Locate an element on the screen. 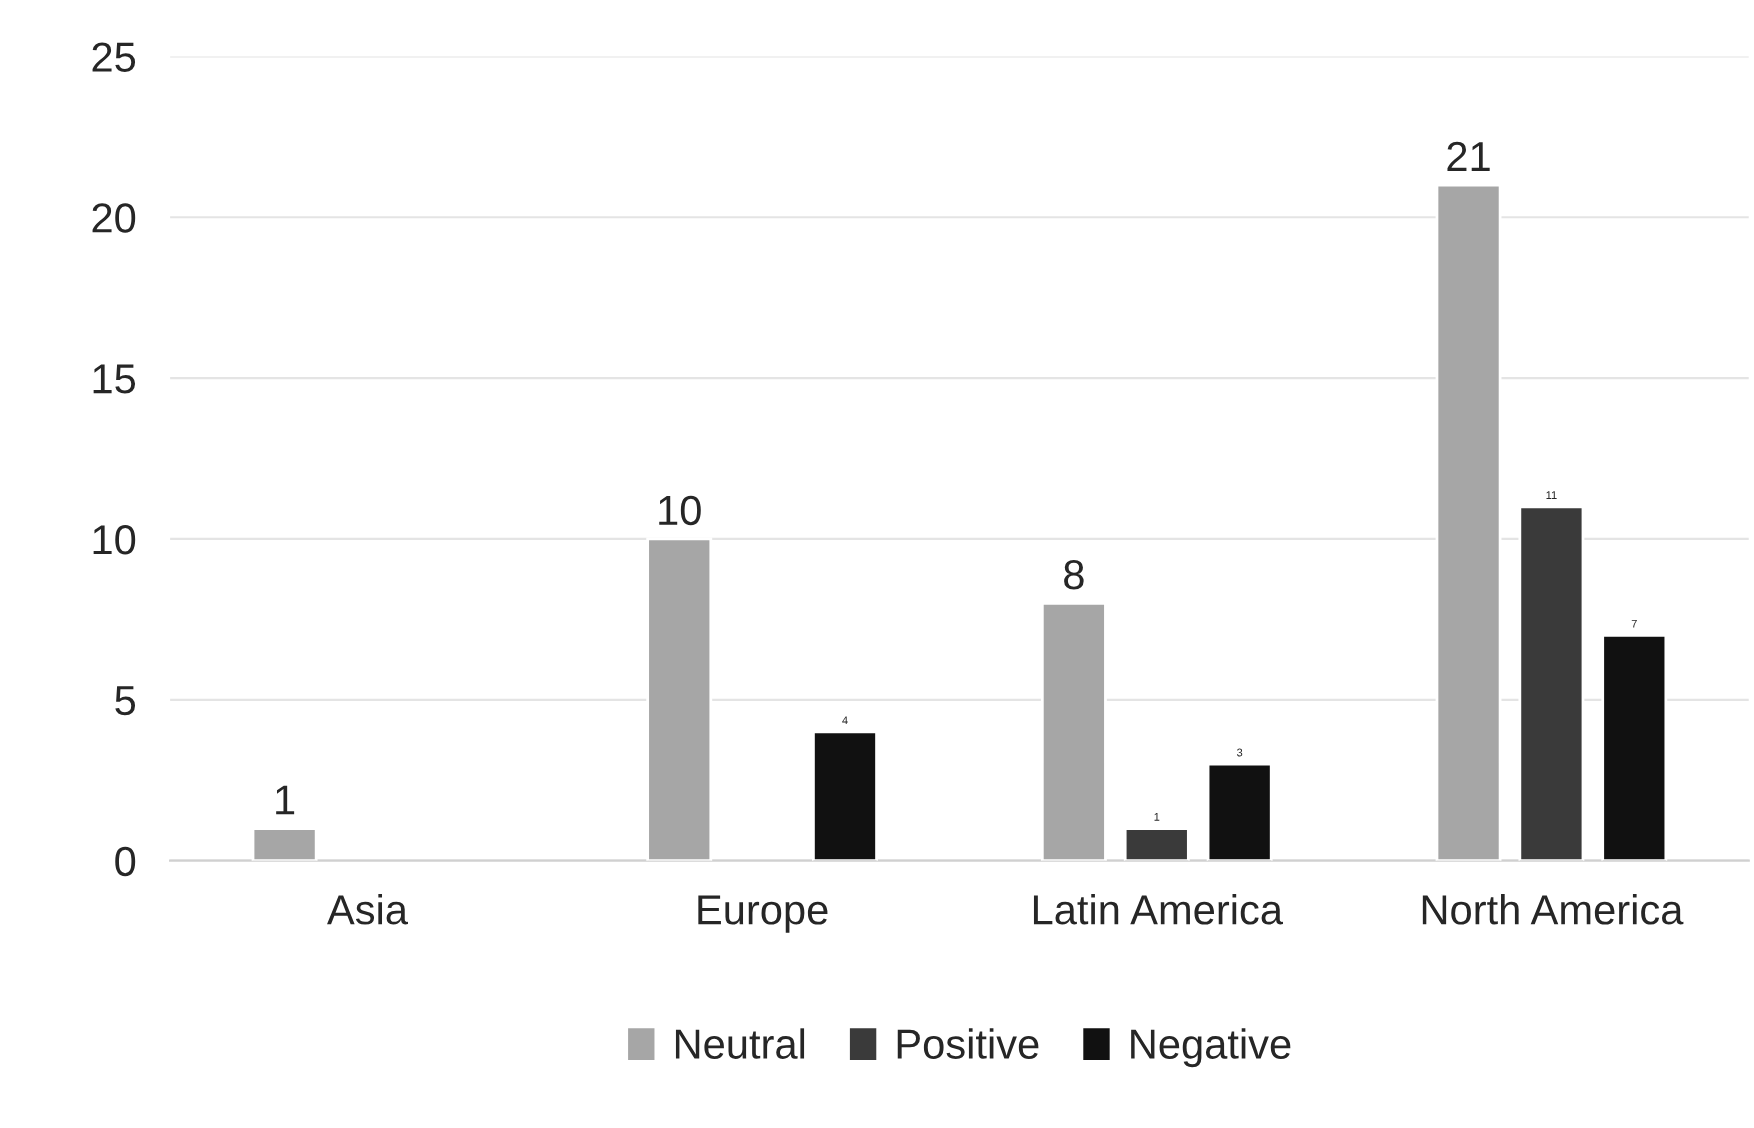 Image resolution: width=1754 pixels, height=1128 pixels. data-label: 1 is located at coordinates (285, 800).